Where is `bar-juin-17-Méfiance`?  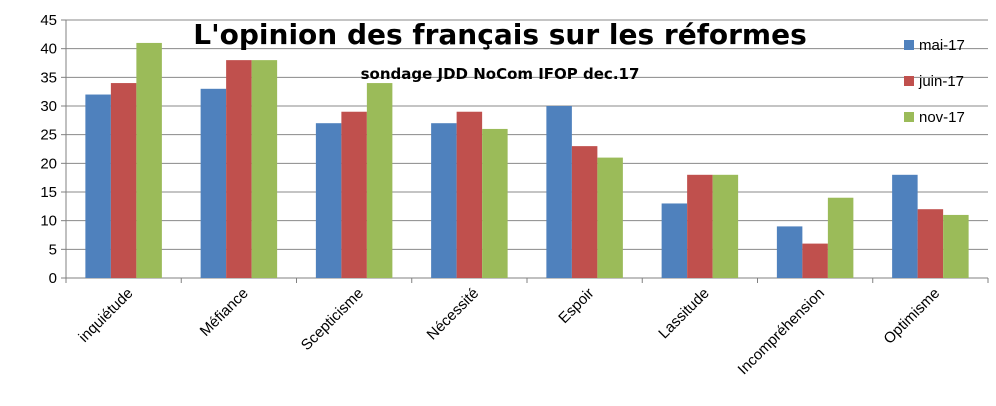 bar-juin-17-Méfiance is located at coordinates (239, 169).